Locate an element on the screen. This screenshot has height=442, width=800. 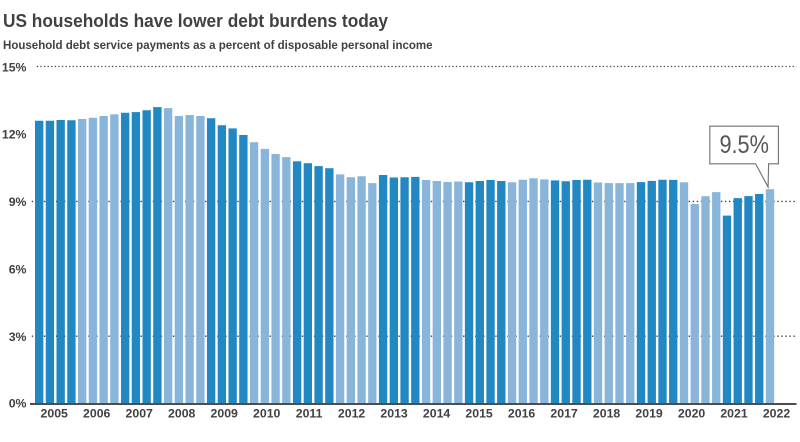
svg-text: 2022 is located at coordinates (777, 414).